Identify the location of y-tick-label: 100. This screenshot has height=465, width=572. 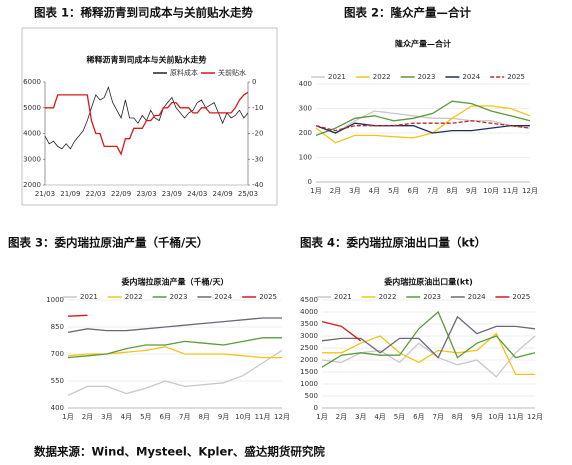
(305, 158).